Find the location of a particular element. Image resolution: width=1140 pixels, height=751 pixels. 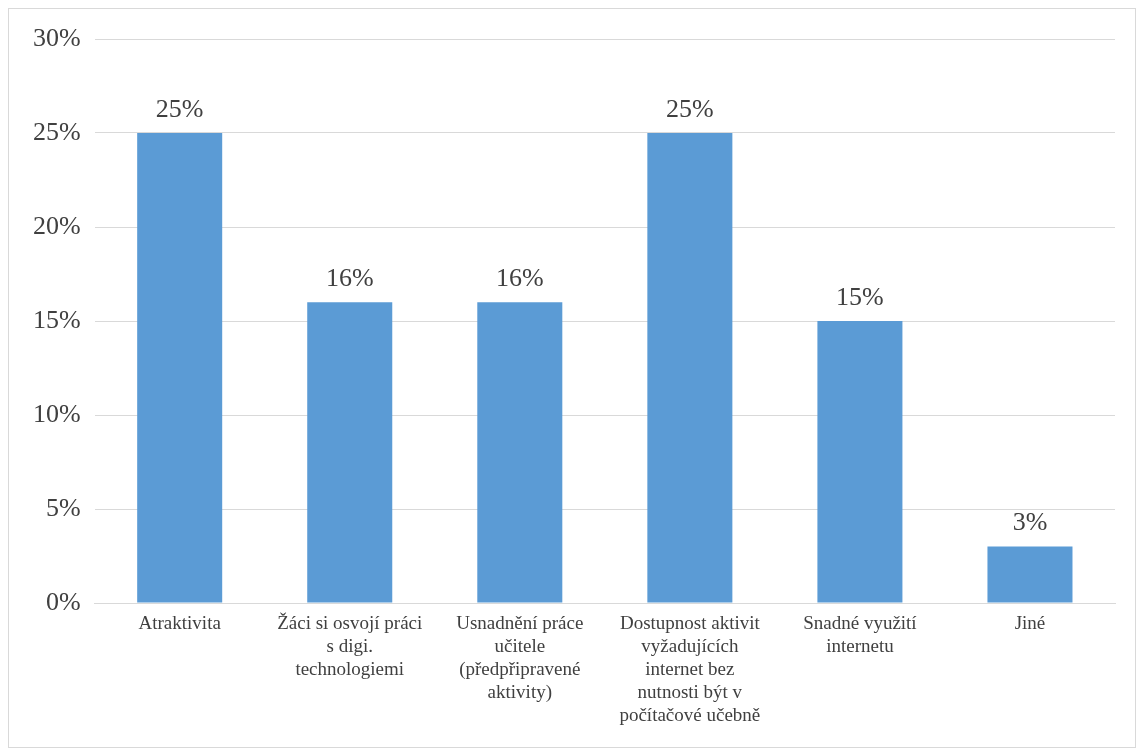

y-tick-label: 0% is located at coordinates (63, 601).